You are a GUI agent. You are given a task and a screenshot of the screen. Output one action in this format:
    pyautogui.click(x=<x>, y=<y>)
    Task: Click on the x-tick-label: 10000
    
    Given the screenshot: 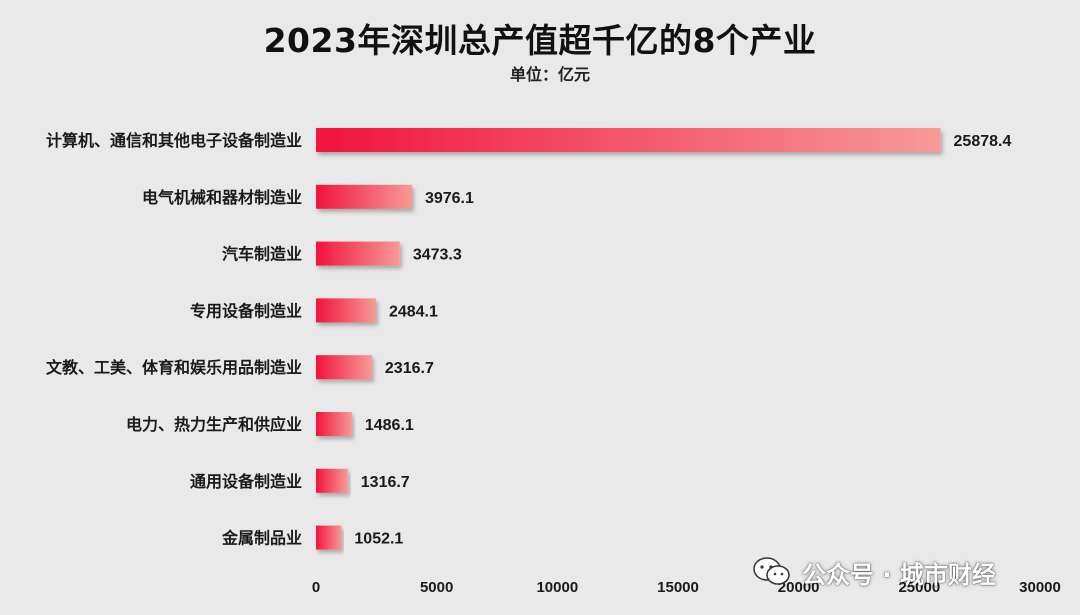 What is the action you would take?
    pyautogui.click(x=557, y=587)
    